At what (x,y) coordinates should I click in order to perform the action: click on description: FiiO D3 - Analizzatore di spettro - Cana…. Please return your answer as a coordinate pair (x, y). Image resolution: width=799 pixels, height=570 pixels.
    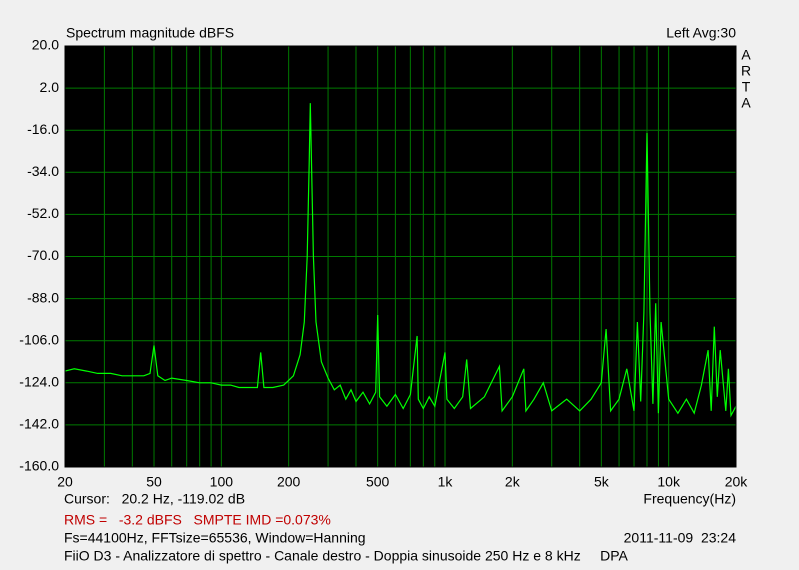
    Looking at the image, I should click on (346, 556).